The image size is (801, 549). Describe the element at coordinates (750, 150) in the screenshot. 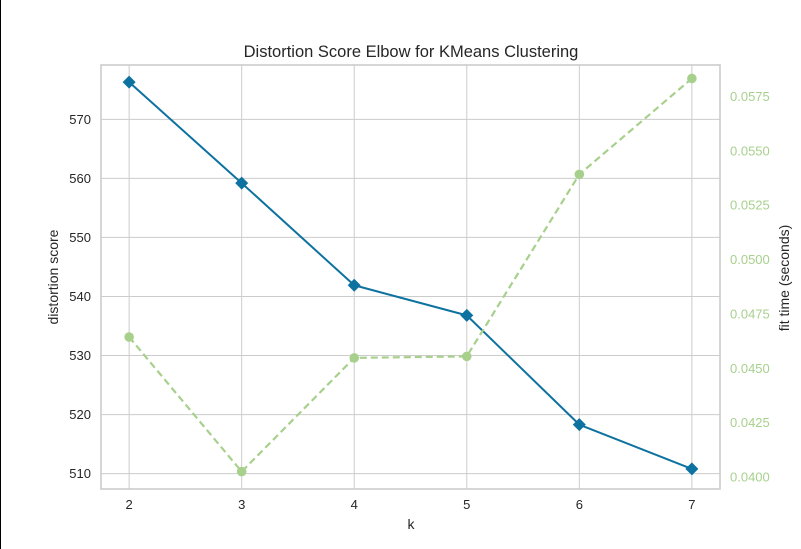

I see `y2-tick-label: 0.0550` at that location.